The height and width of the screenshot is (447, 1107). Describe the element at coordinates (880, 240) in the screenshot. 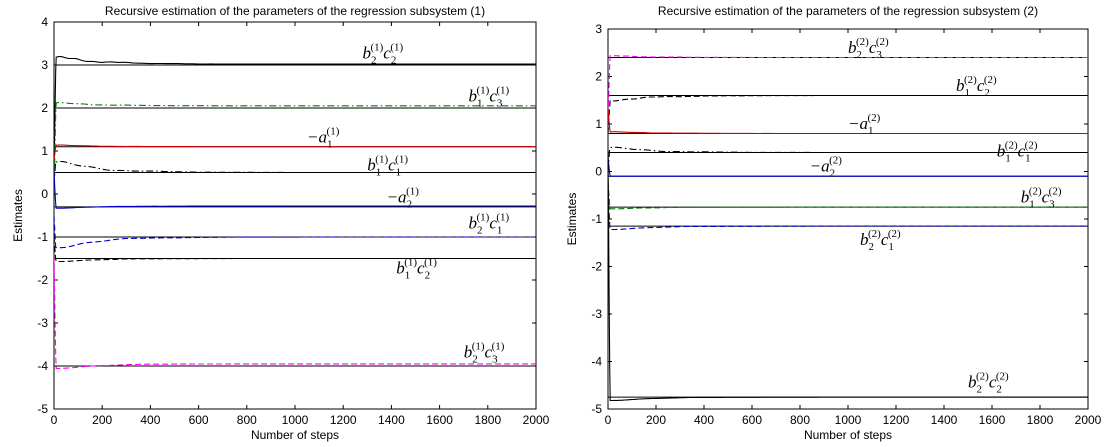

I see `parameter-annotation: b2(2)c1(2)` at that location.